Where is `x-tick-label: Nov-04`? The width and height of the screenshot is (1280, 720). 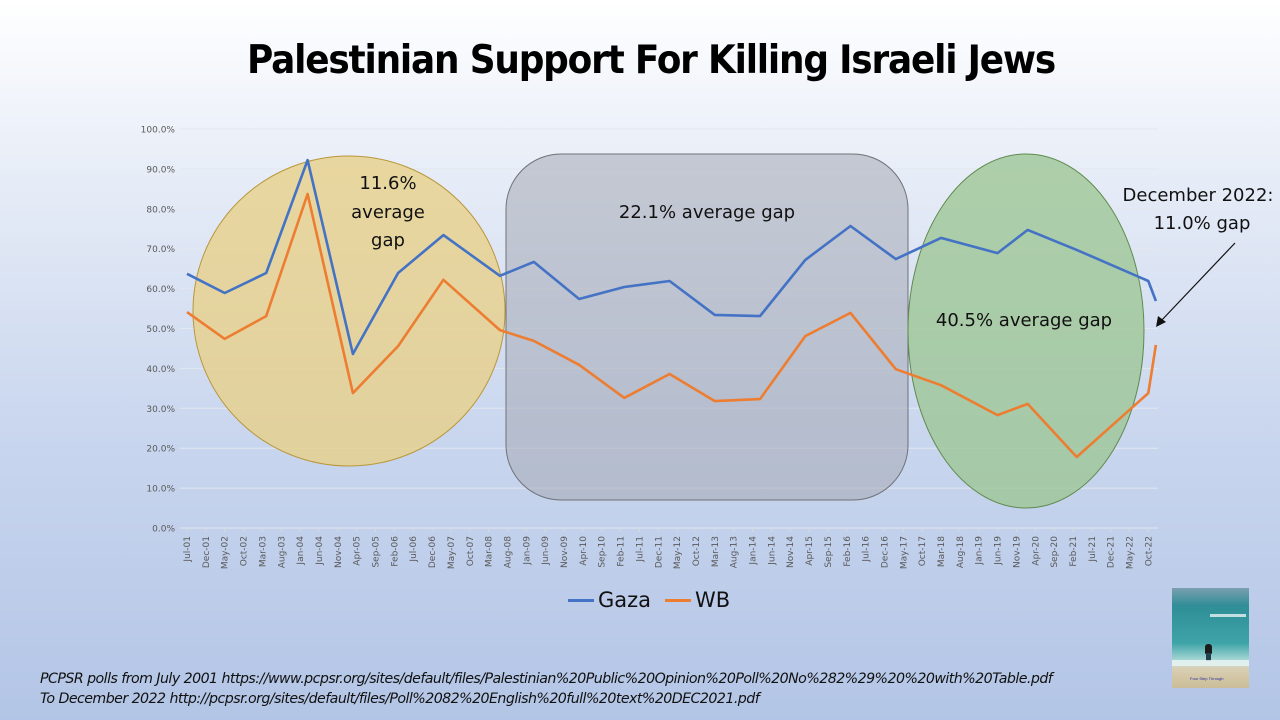 x-tick-label: Nov-04 is located at coordinates (339, 552).